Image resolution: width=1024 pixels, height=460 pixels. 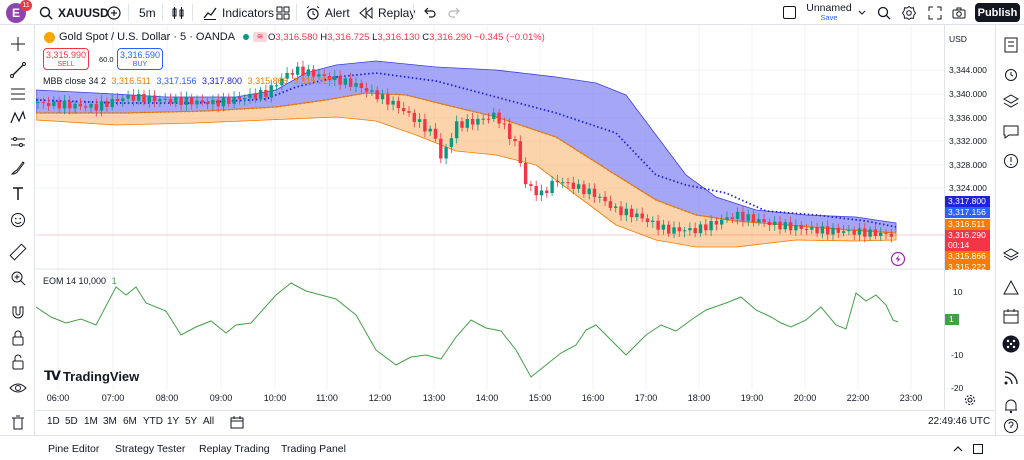 What do you see at coordinates (153, 421) in the screenshot?
I see `range-ytd: YTD` at bounding box center [153, 421].